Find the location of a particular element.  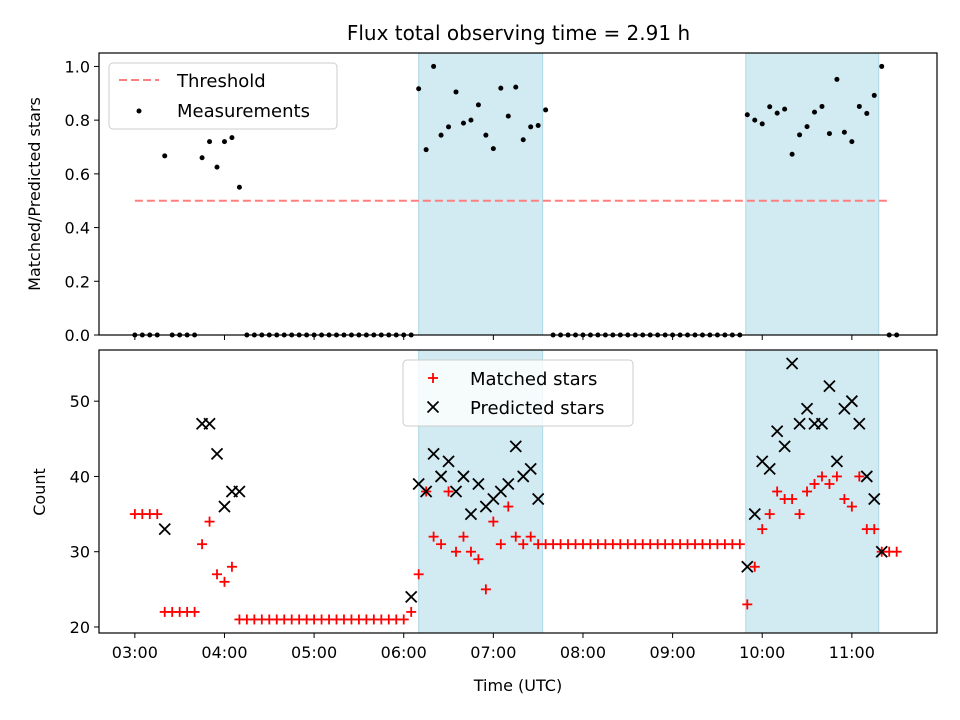

y-tick-label: 0.8 is located at coordinates (77, 120).